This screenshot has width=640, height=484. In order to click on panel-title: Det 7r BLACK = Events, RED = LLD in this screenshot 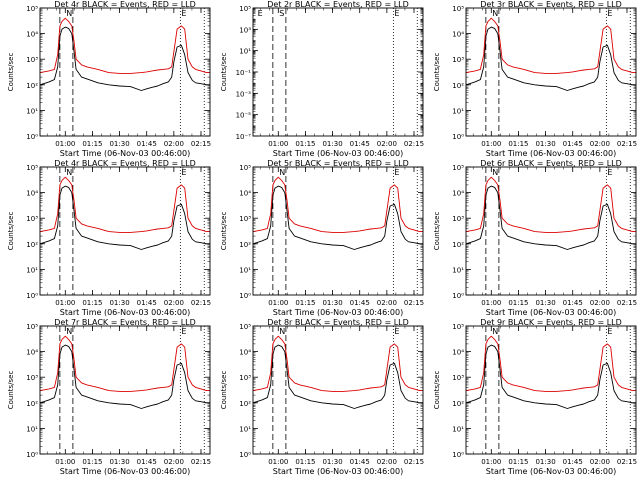, I will do `click(125, 322)`.